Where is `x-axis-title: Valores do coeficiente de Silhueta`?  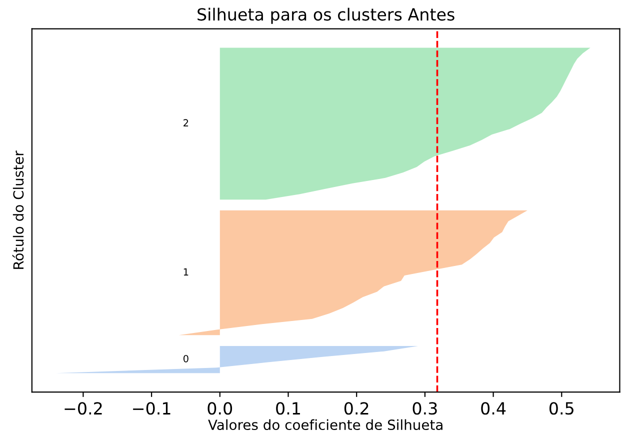 x-axis-title: Valores do coeficiente de Silhueta is located at coordinates (325, 424).